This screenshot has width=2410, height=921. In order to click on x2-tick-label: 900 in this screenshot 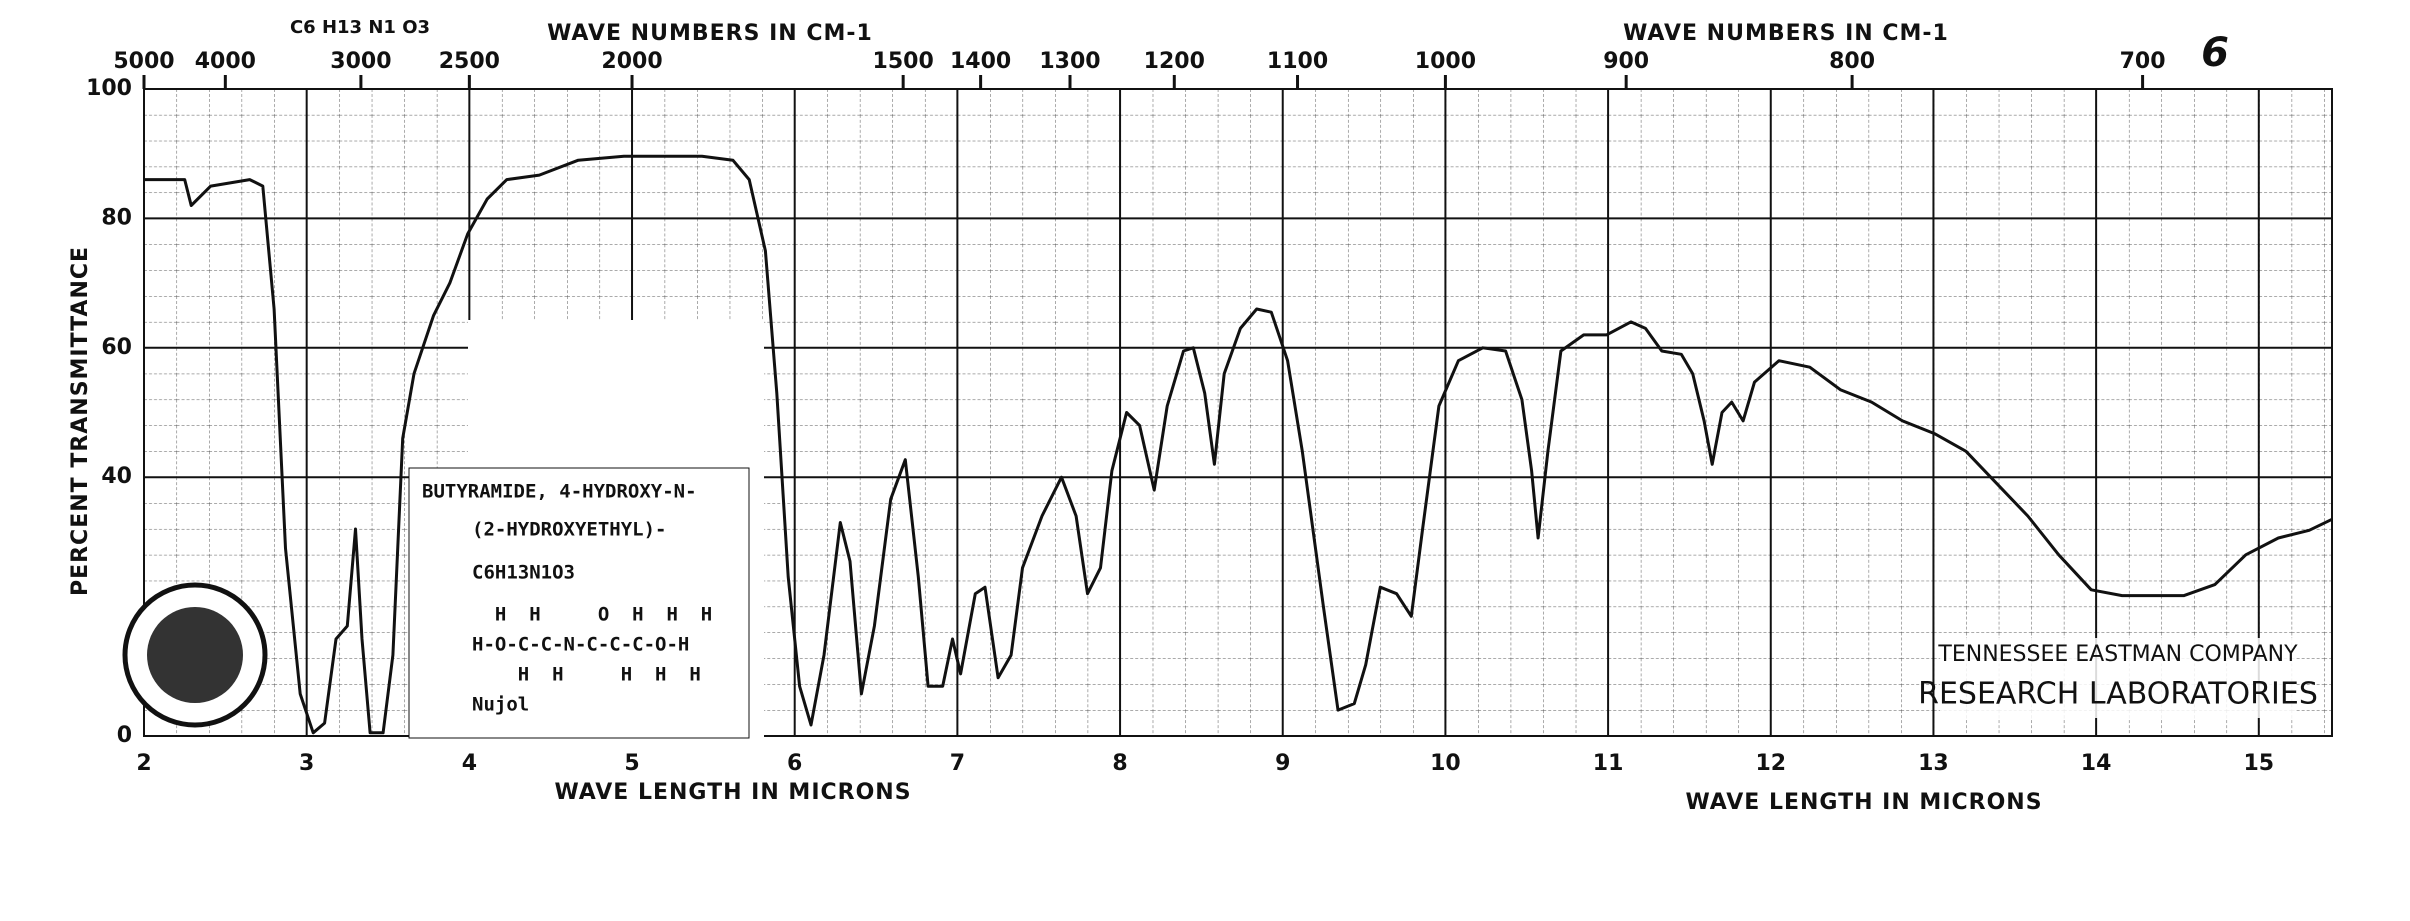, I will do `click(1626, 61)`.